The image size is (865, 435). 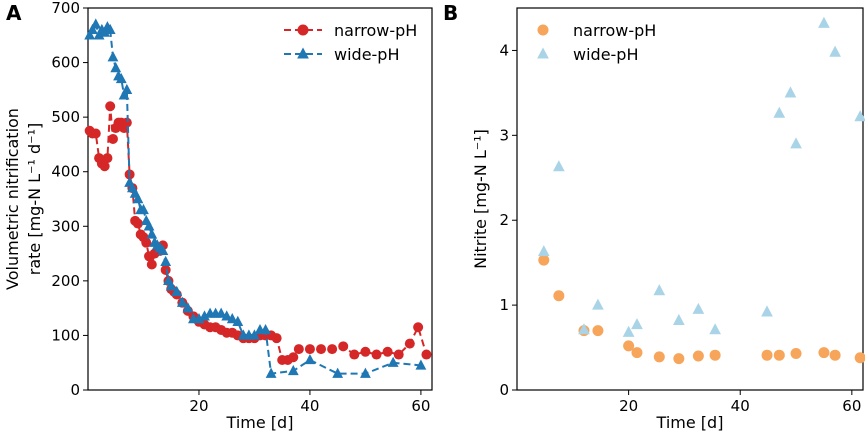 I want to click on panel-b-legend: narrow-pH wide-pH, so click(x=596, y=42).